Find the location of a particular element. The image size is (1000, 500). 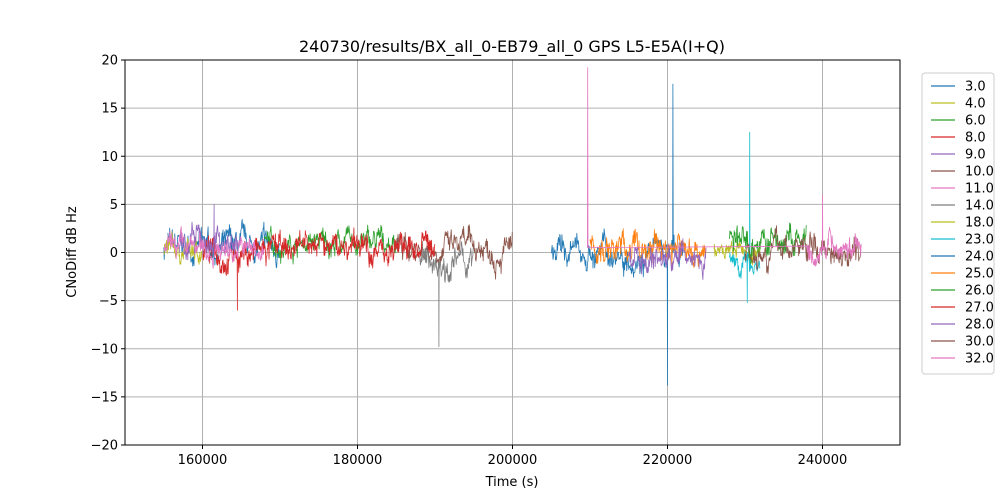

x-axis: 160000 180000 200000 220000 240000 is located at coordinates (513, 456).